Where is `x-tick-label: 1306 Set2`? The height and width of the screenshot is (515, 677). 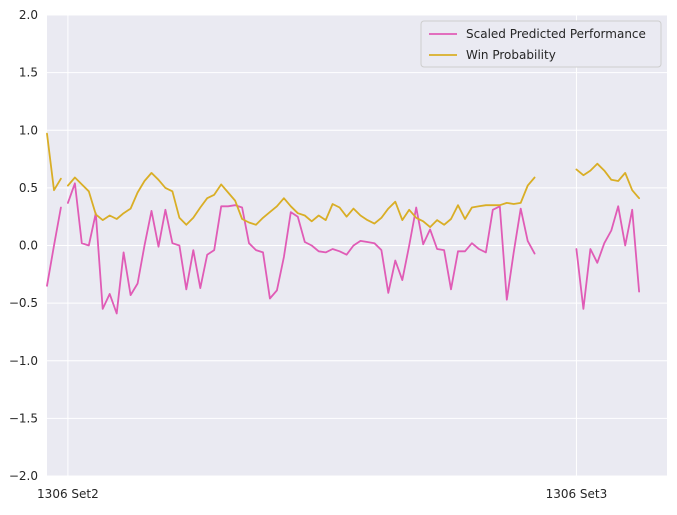 x-tick-label: 1306 Set2 is located at coordinates (68, 494).